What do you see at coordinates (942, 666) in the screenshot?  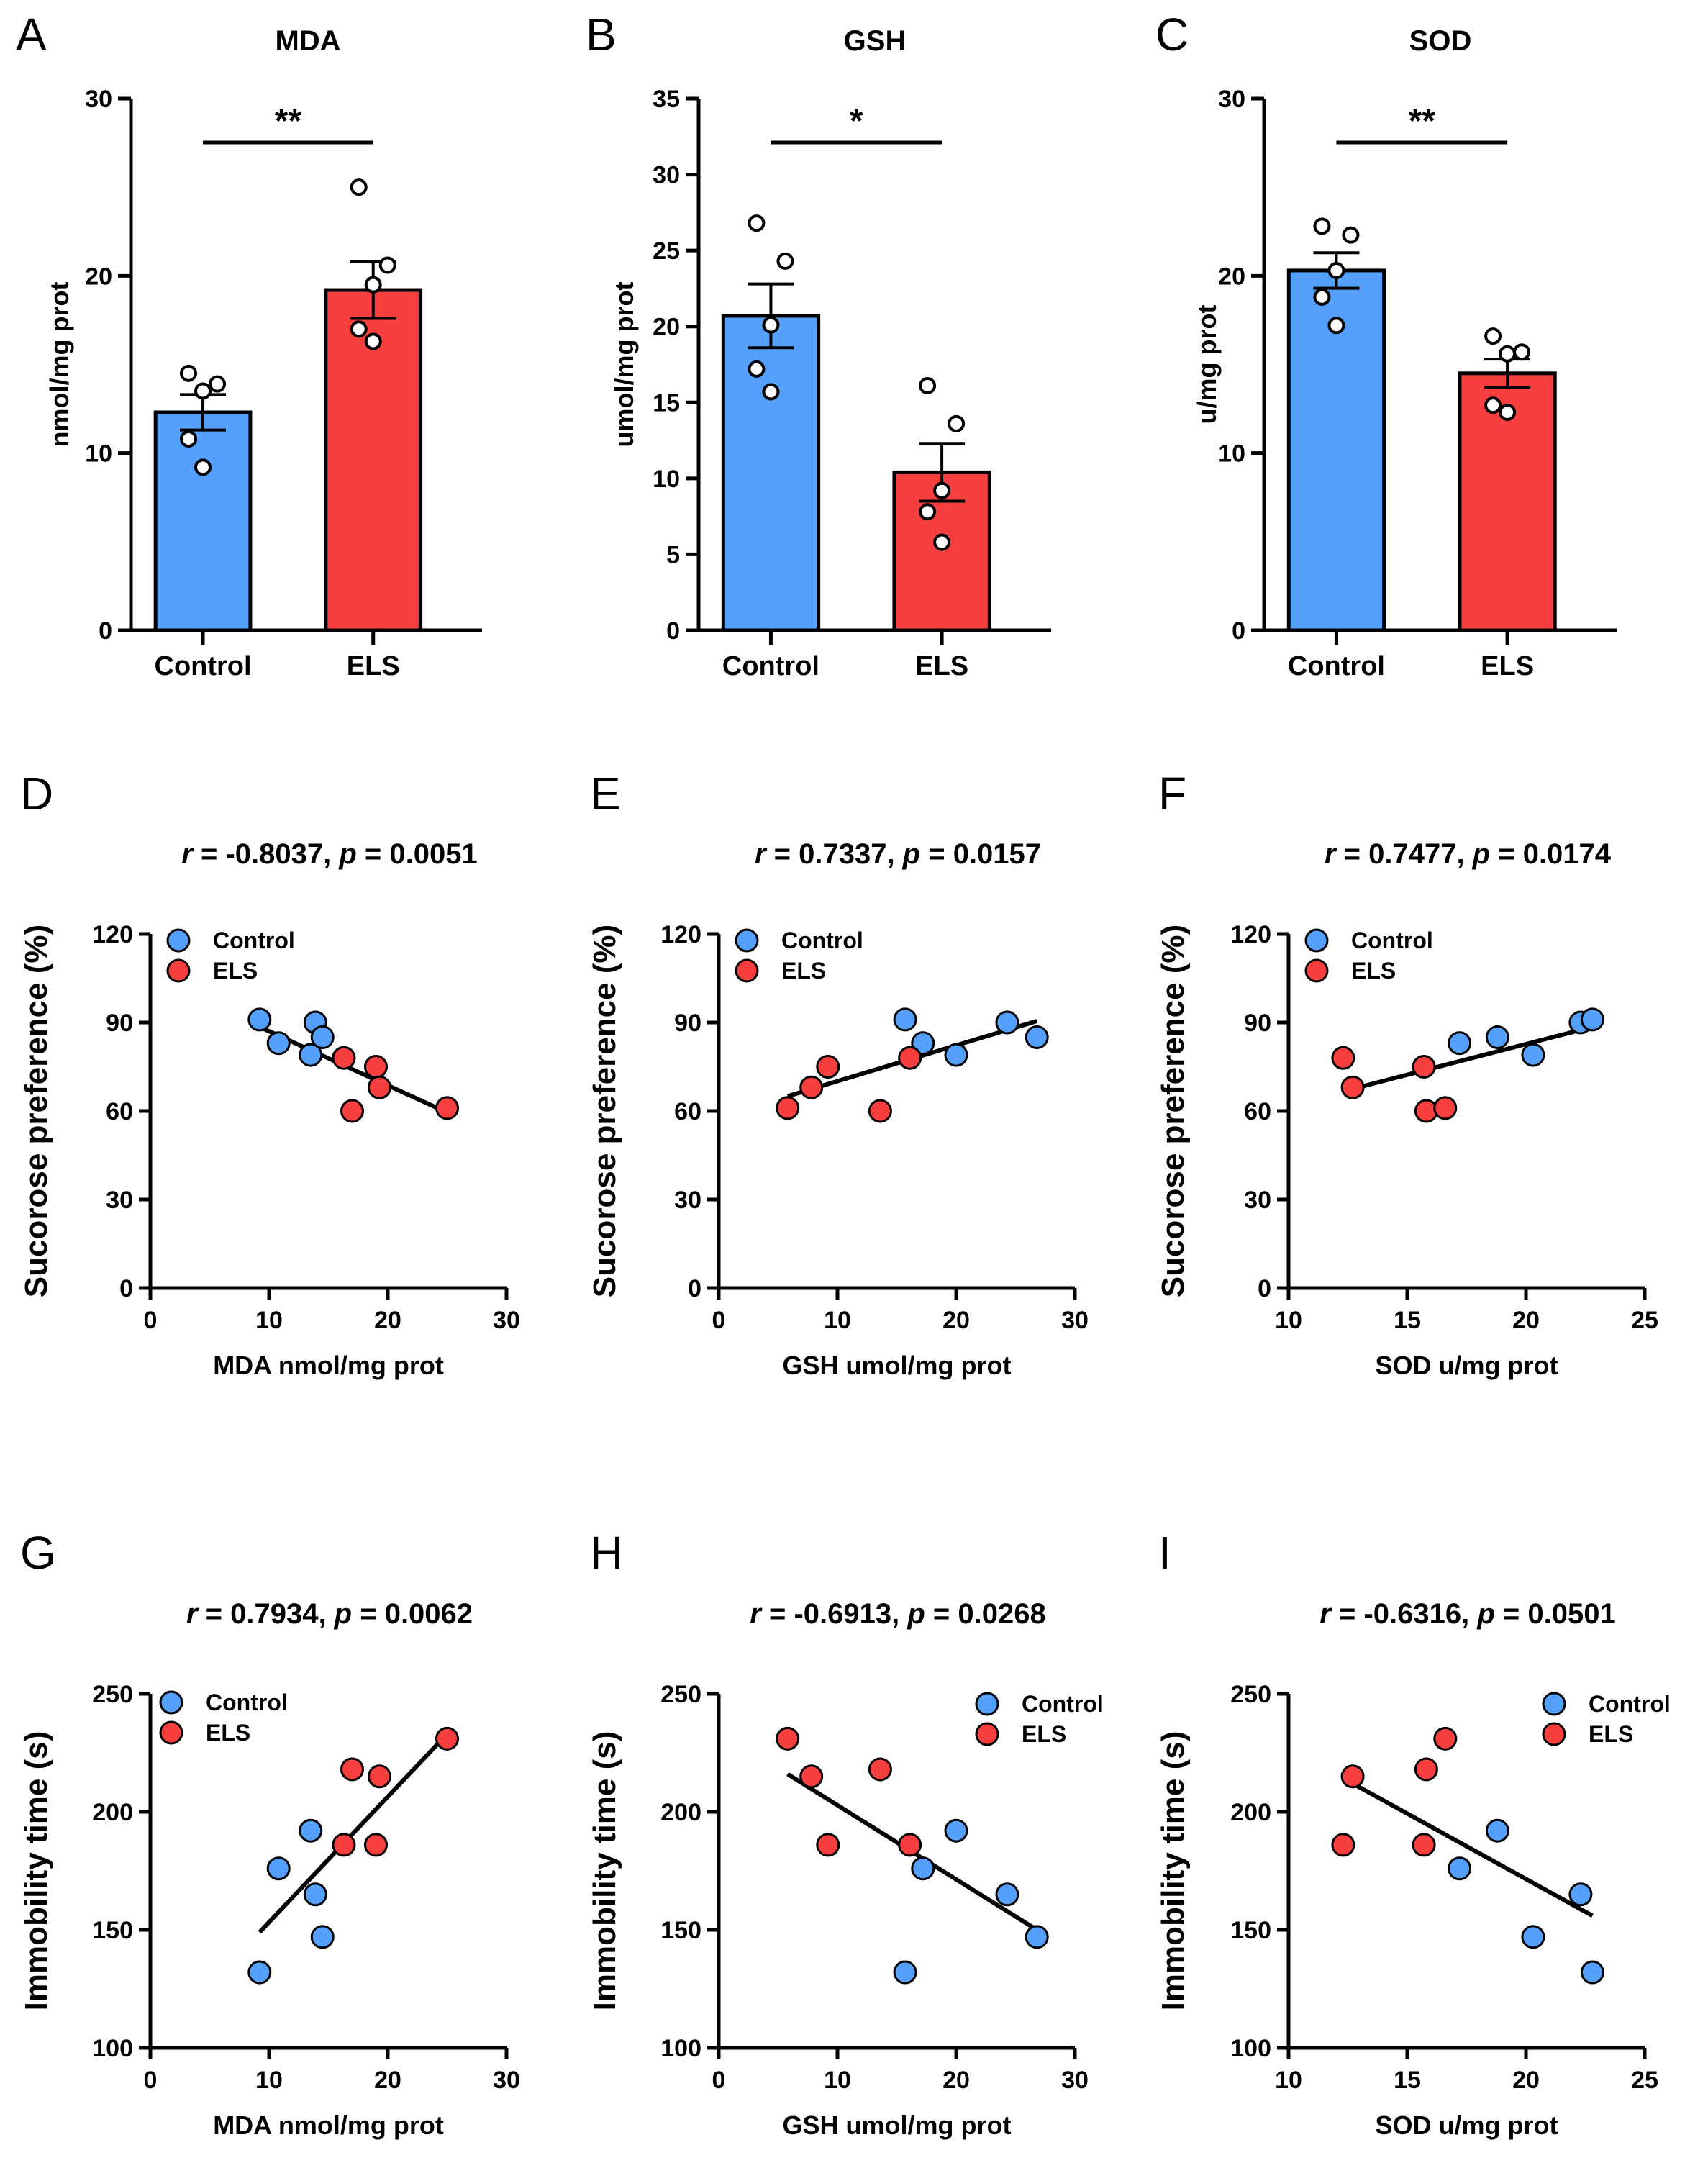 I see `category-label: ELS` at bounding box center [942, 666].